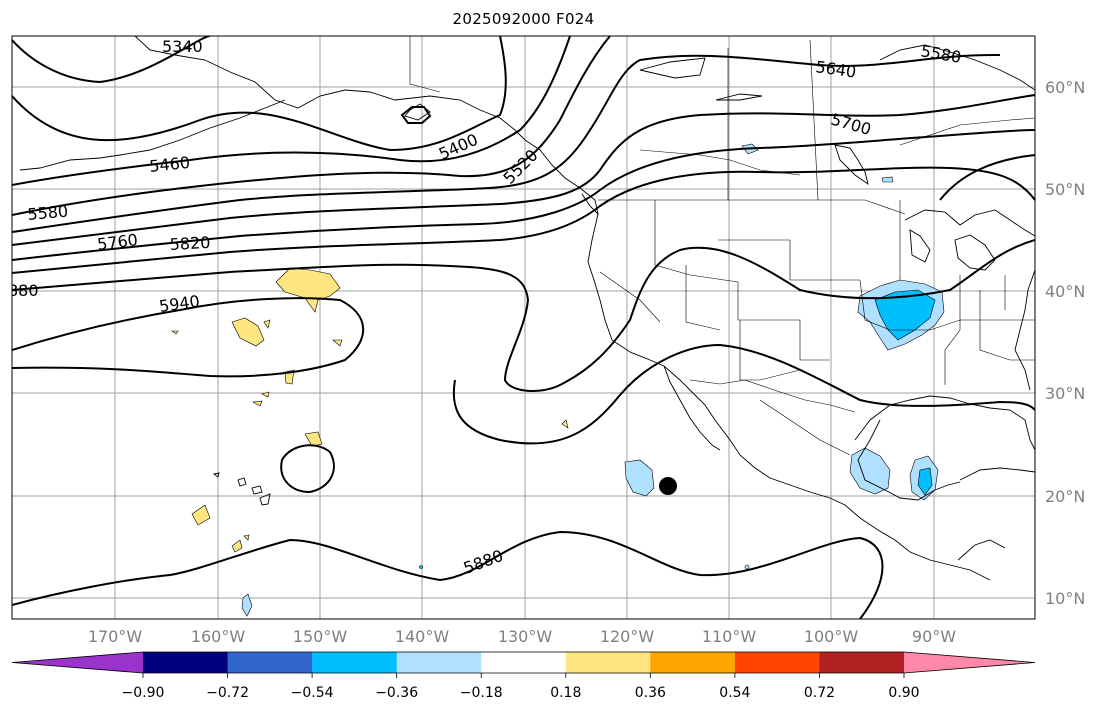 This screenshot has width=1105, height=712. Describe the element at coordinates (1065, 343) in the screenshot. I see `latitude-labels: 60°N 50°N 40°N 30°N 20°N 10°N` at that location.